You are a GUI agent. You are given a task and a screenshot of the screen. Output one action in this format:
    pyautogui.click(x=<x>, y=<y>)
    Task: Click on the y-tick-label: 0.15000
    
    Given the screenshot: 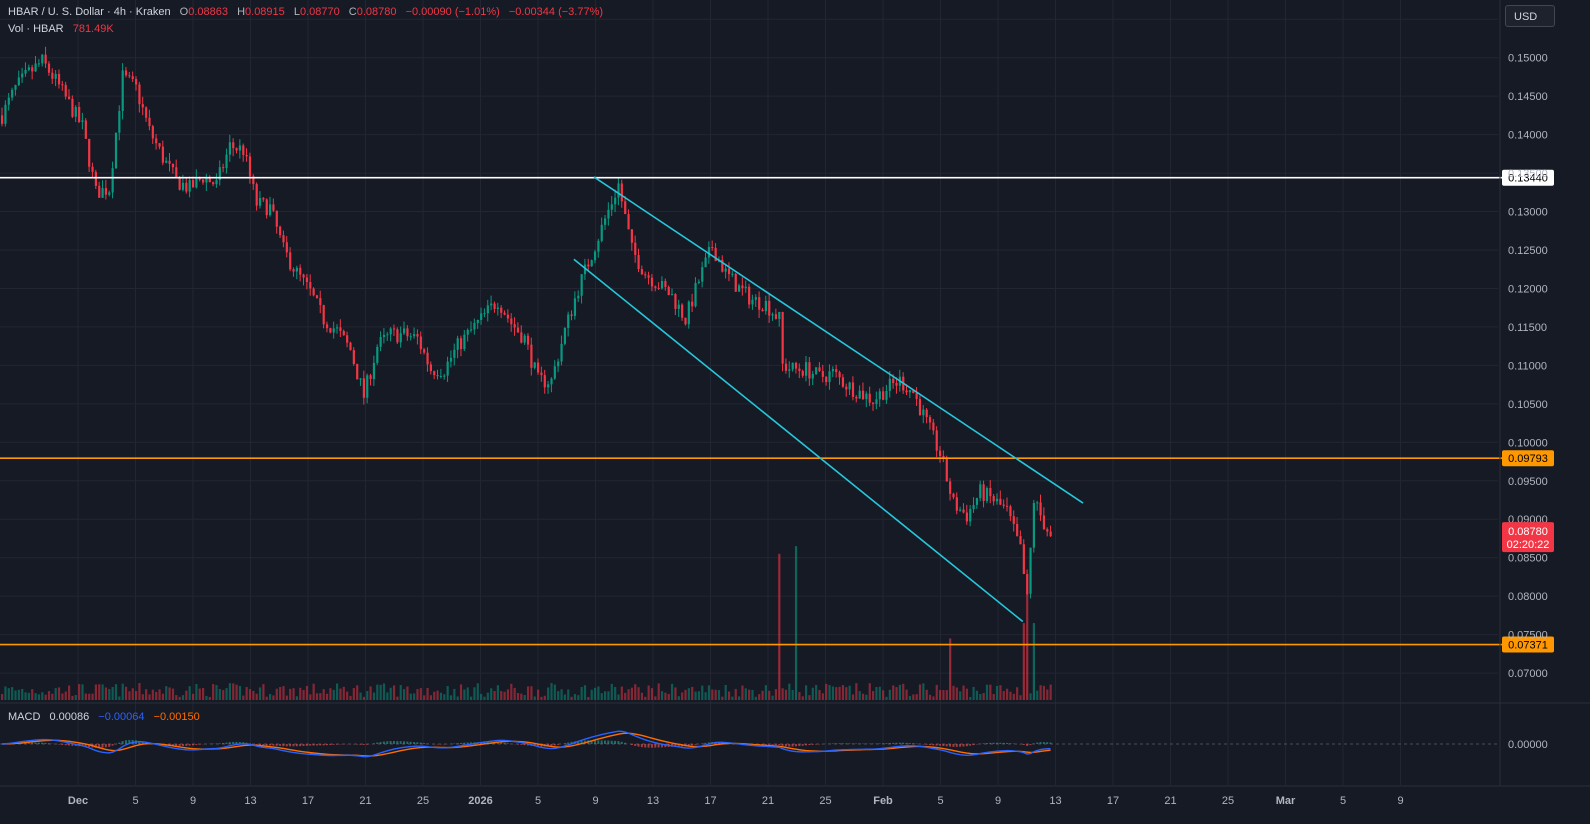 What is the action you would take?
    pyautogui.click(x=1528, y=59)
    